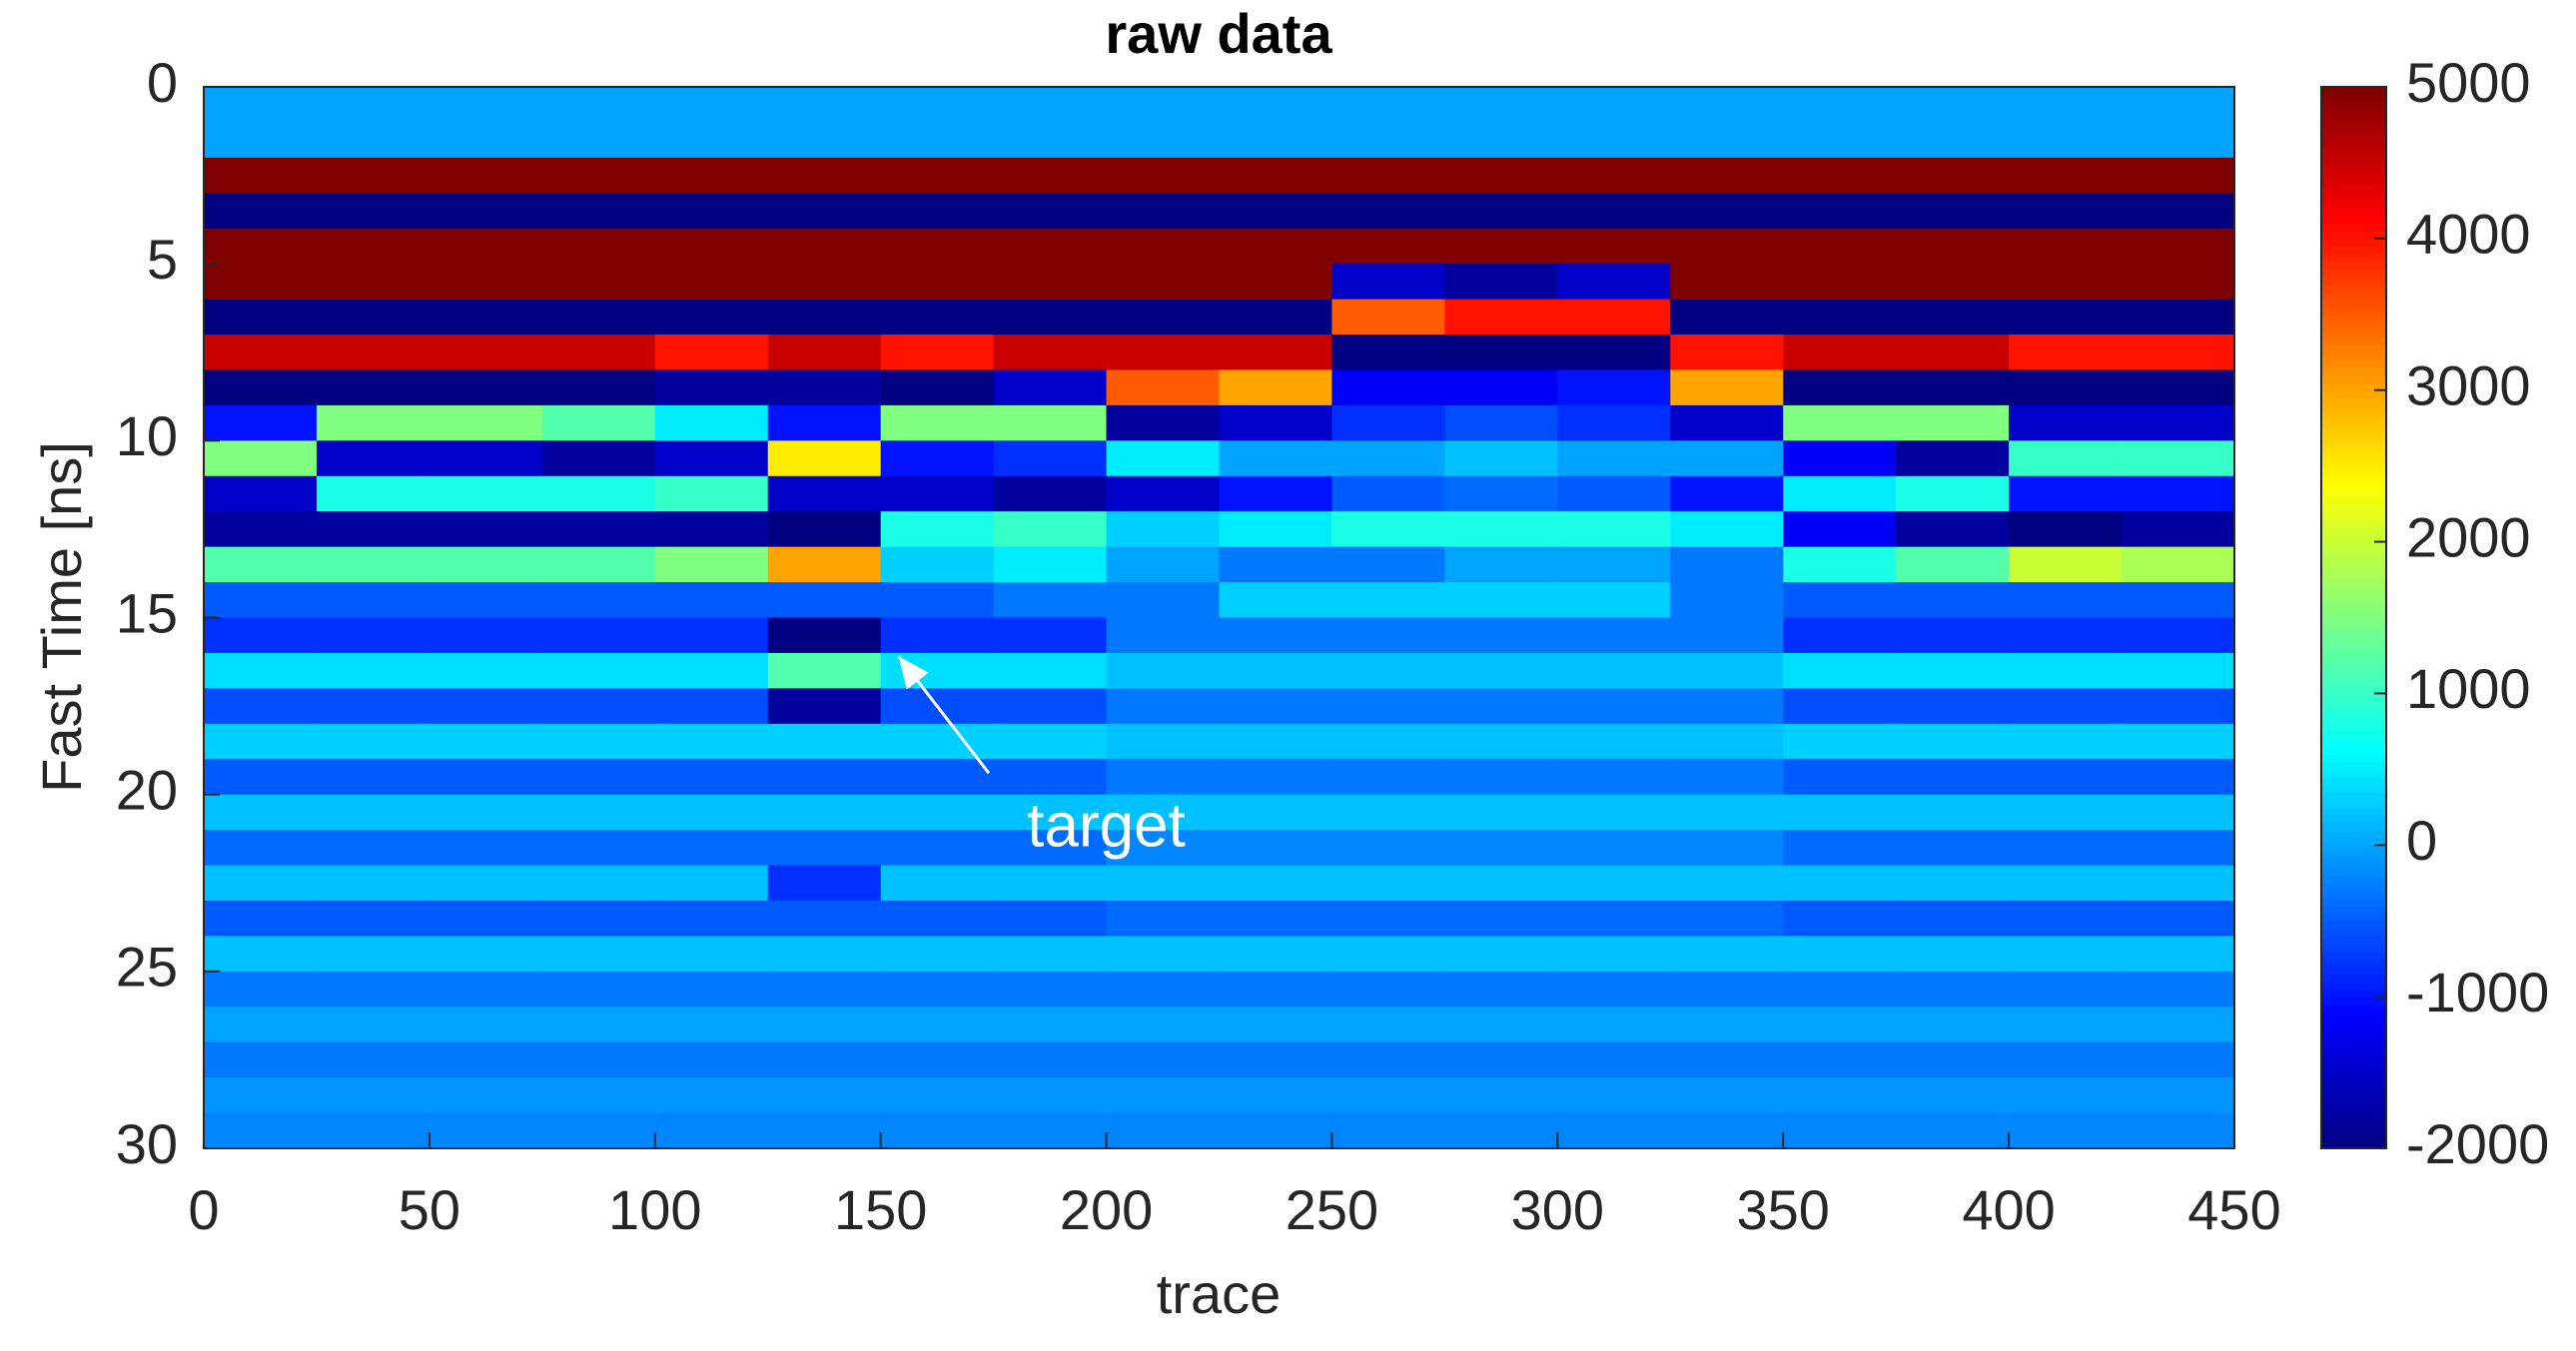 This screenshot has width=2576, height=1351. Describe the element at coordinates (147, 435) in the screenshot. I see `y-tick-label: 10` at that location.